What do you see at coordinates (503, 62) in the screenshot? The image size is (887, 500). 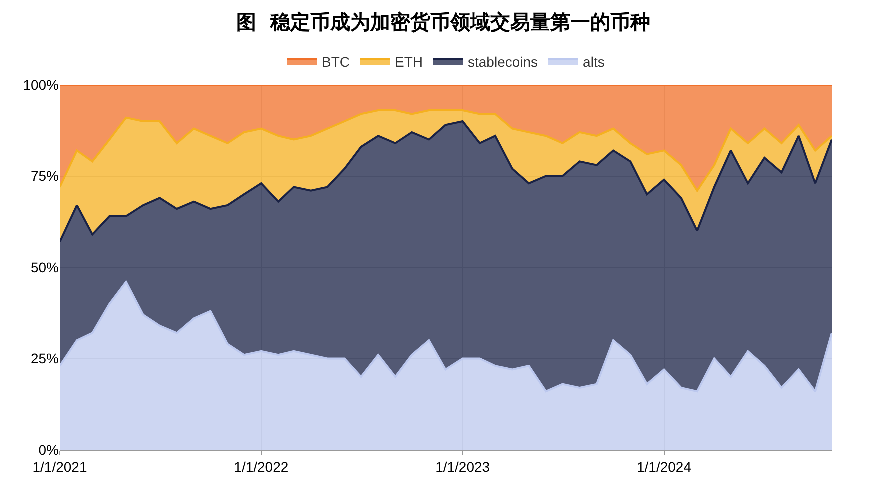 I see `legend-label: stablecoins` at bounding box center [503, 62].